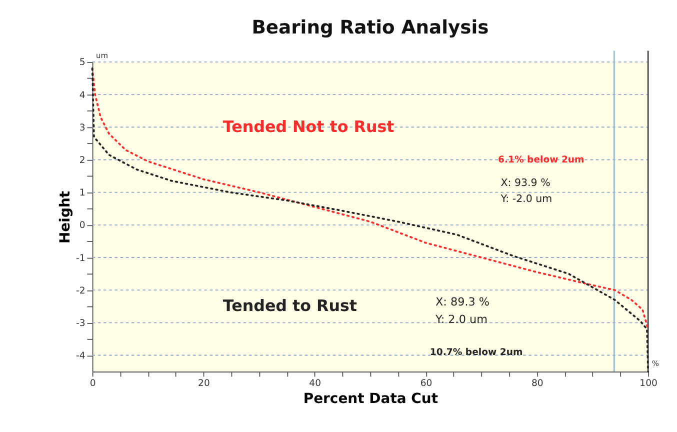 The image size is (677, 432). What do you see at coordinates (82, 193) in the screenshot?
I see `y-tick-label: 1` at bounding box center [82, 193].